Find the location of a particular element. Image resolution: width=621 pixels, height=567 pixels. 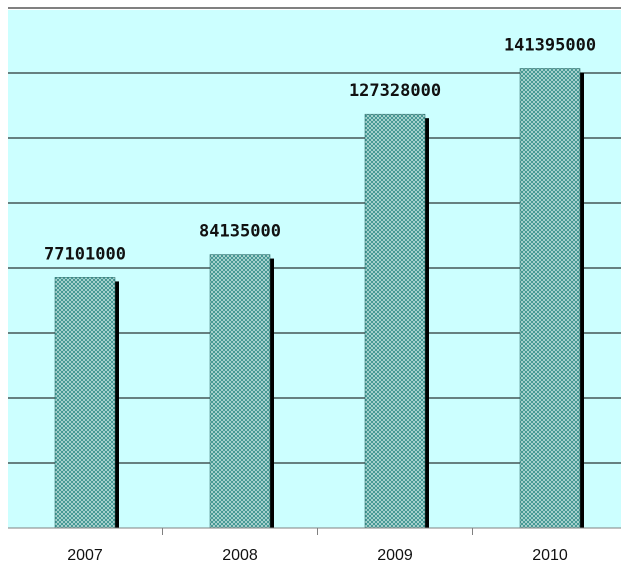

x-tick-label-2010: 2010 is located at coordinates (550, 555).